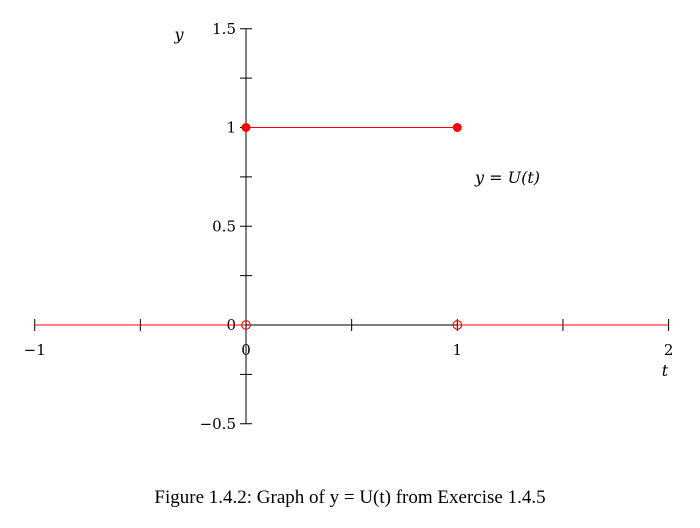 Image resolution: width=700 pixels, height=528 pixels. I want to click on x-axis-label: t, so click(665, 370).